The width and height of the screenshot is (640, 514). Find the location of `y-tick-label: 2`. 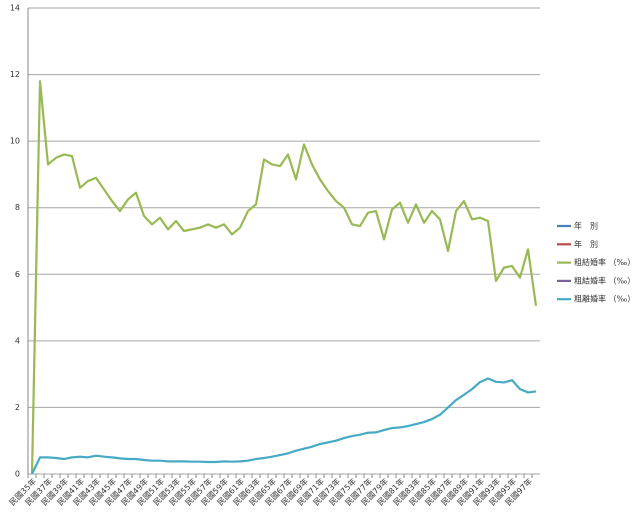

y-tick-label: 2 is located at coordinates (17, 407).